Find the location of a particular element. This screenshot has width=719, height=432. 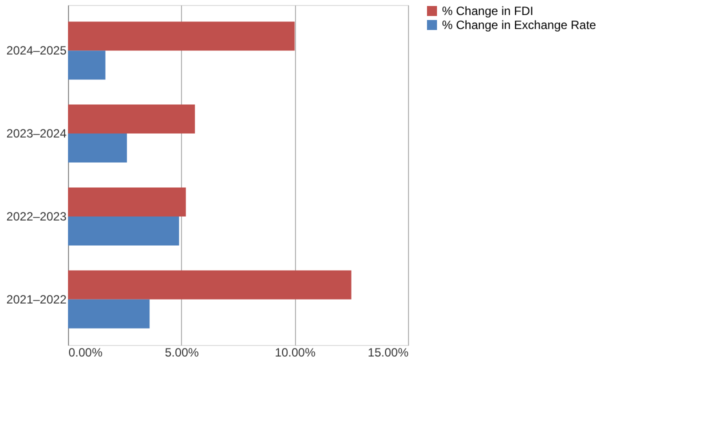

y-tick-label: 2023–2024 is located at coordinates (36, 133).